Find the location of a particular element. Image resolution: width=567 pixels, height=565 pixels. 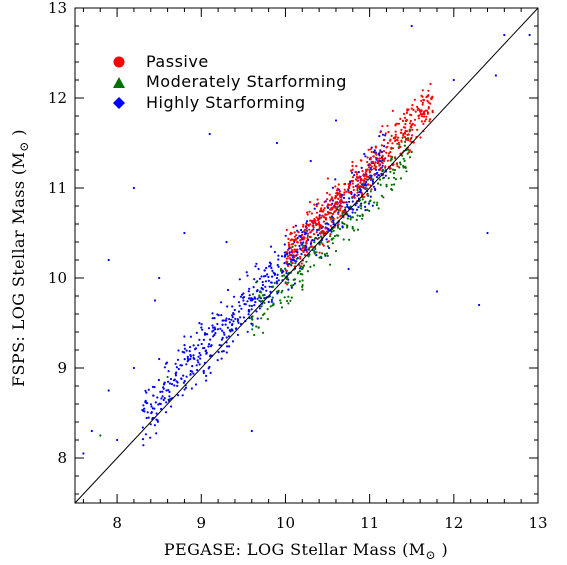

legend-marker-passive is located at coordinates (119, 62).